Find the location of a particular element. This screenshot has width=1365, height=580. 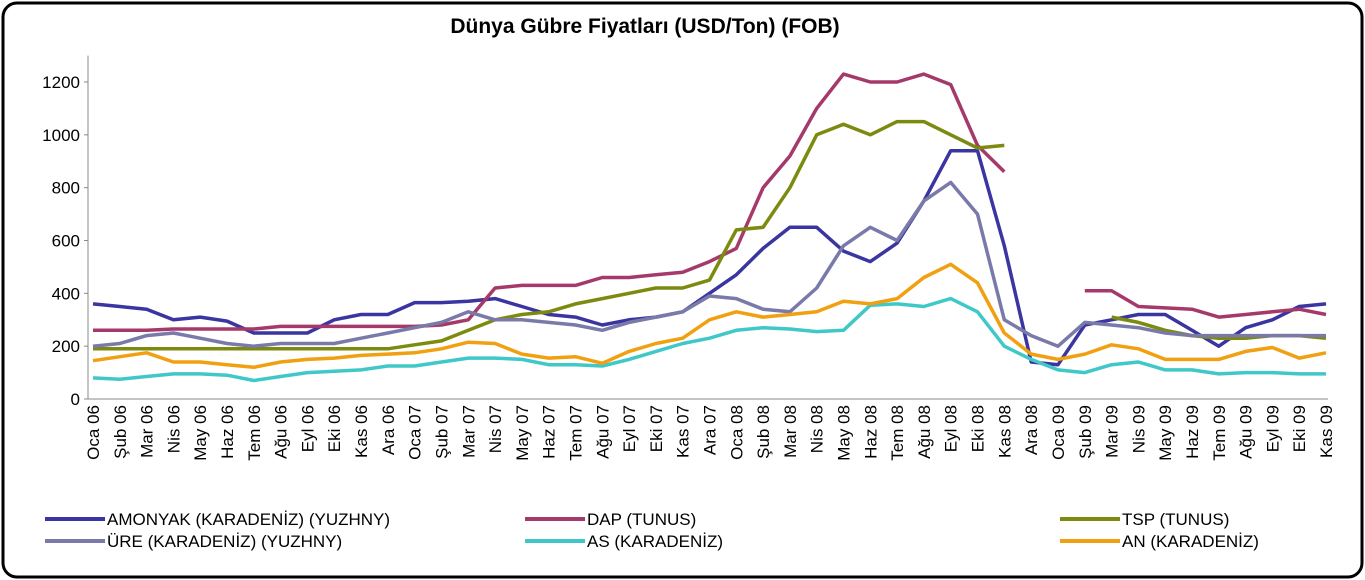

x-tick-label: Haz 07 is located at coordinates (549, 432).